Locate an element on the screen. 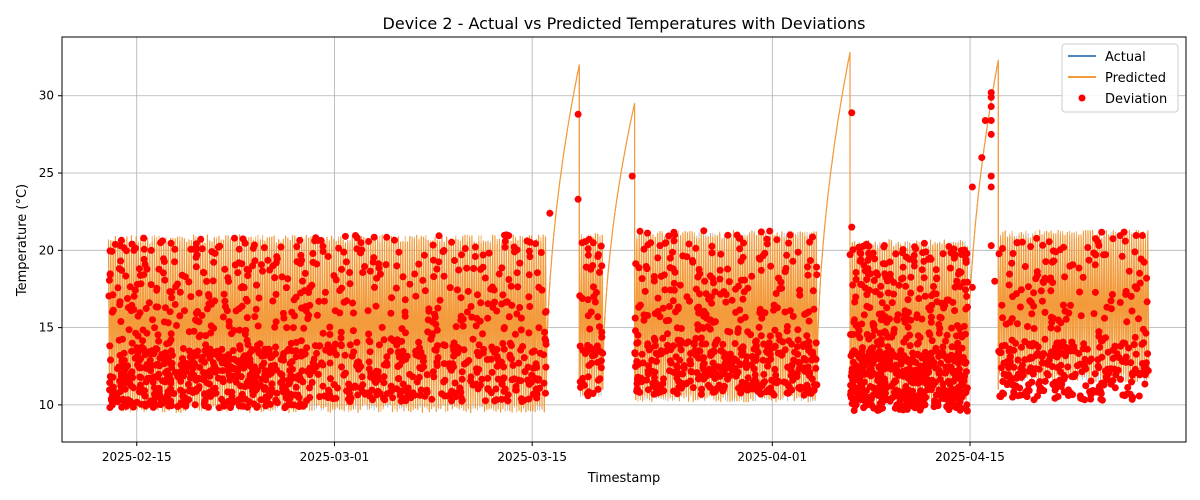 This screenshot has height=500, width=1200. legend-box is located at coordinates (1120, 78).